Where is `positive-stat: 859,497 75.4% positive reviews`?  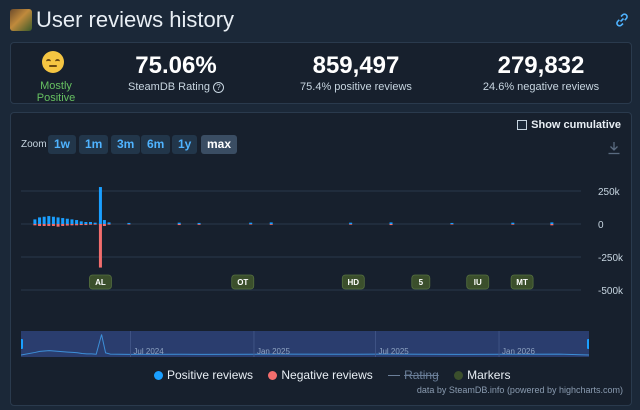 positive-stat: 859,497 75.4% positive reviews is located at coordinates (356, 73).